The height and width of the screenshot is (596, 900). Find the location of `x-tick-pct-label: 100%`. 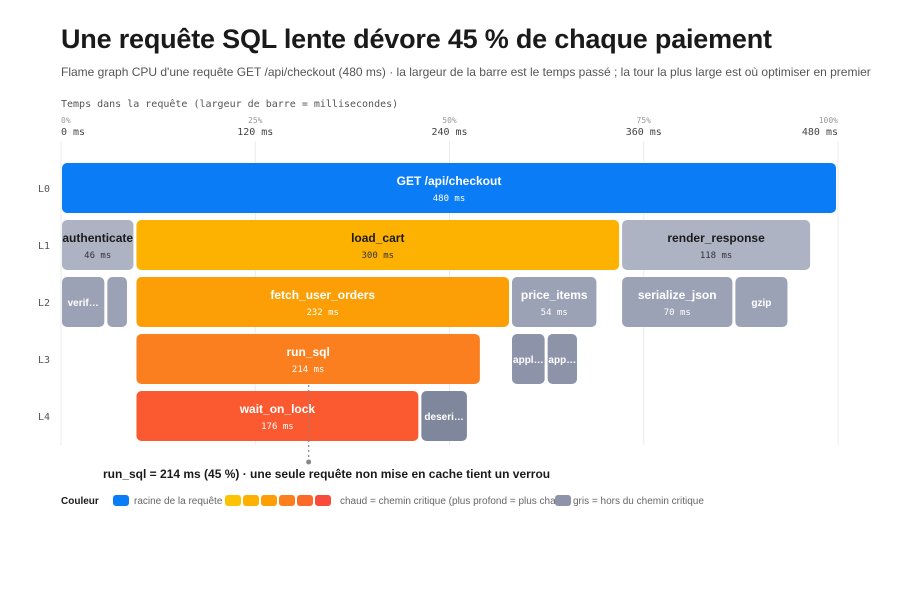

x-tick-pct-label: 100% is located at coordinates (828, 120).